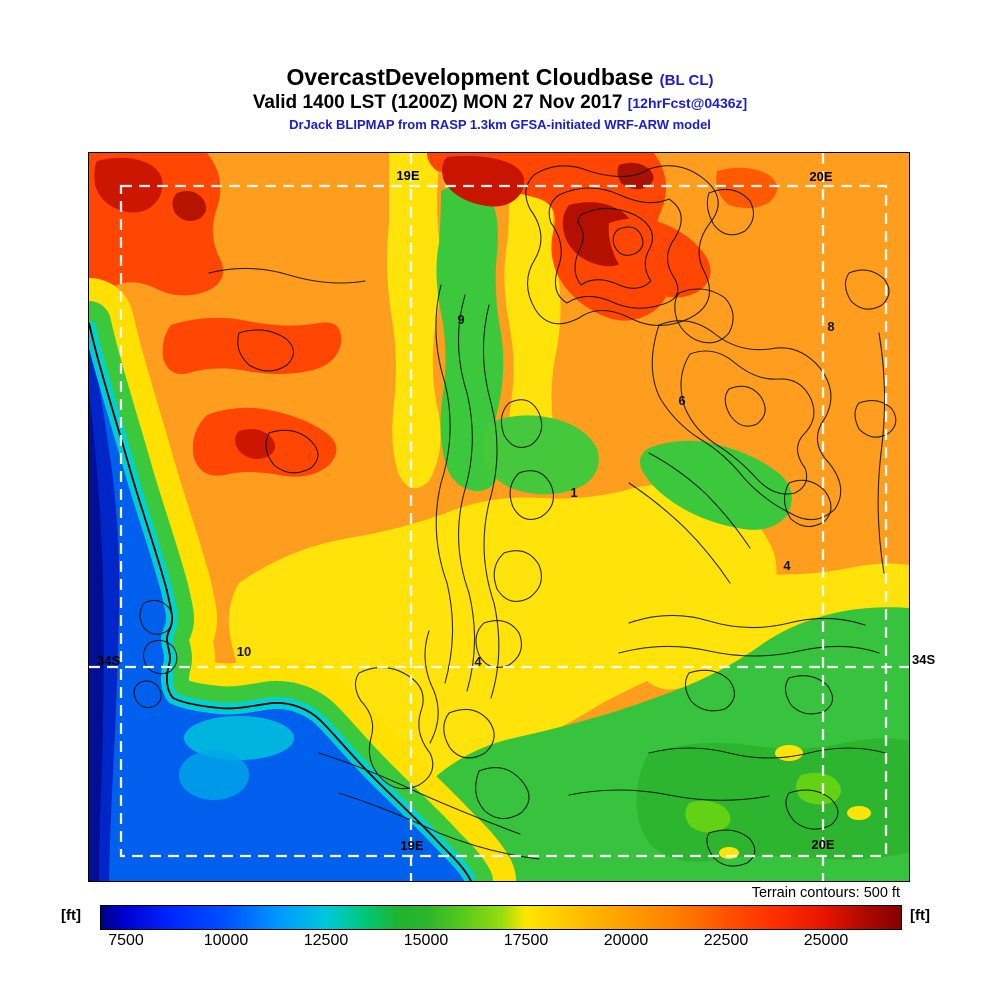 The width and height of the screenshot is (1000, 1000). What do you see at coordinates (920, 915) in the screenshot?
I see `colorbar-unit-right: [ft]` at bounding box center [920, 915].